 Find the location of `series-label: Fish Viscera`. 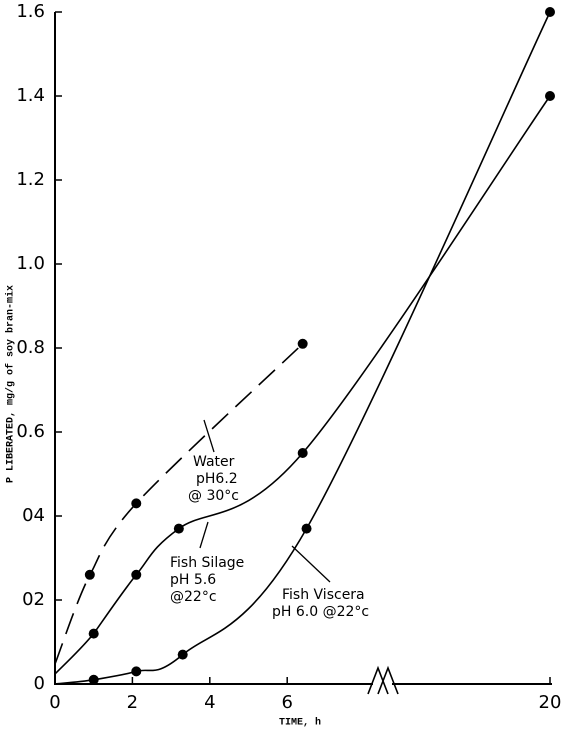

series-label: Fish Viscera is located at coordinates (323, 595).